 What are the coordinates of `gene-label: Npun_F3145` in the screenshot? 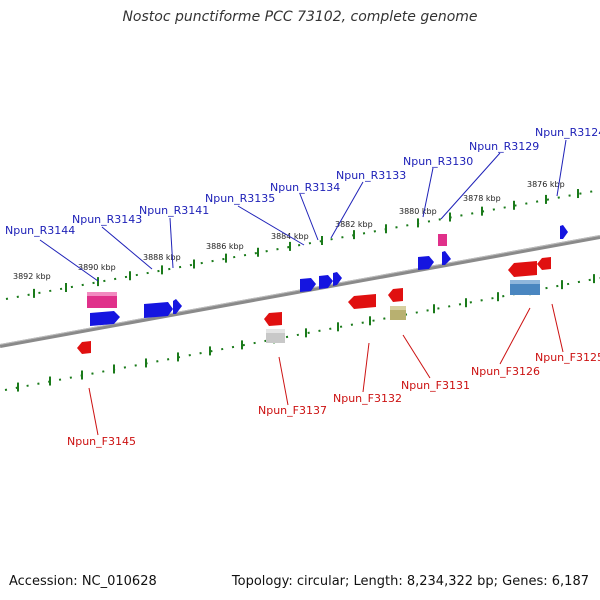 It's located at (101, 441).